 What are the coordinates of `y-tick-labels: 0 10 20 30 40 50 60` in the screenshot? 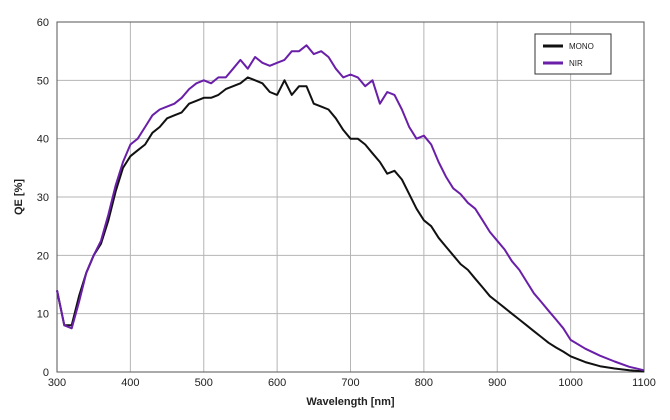 It's located at (43, 198).